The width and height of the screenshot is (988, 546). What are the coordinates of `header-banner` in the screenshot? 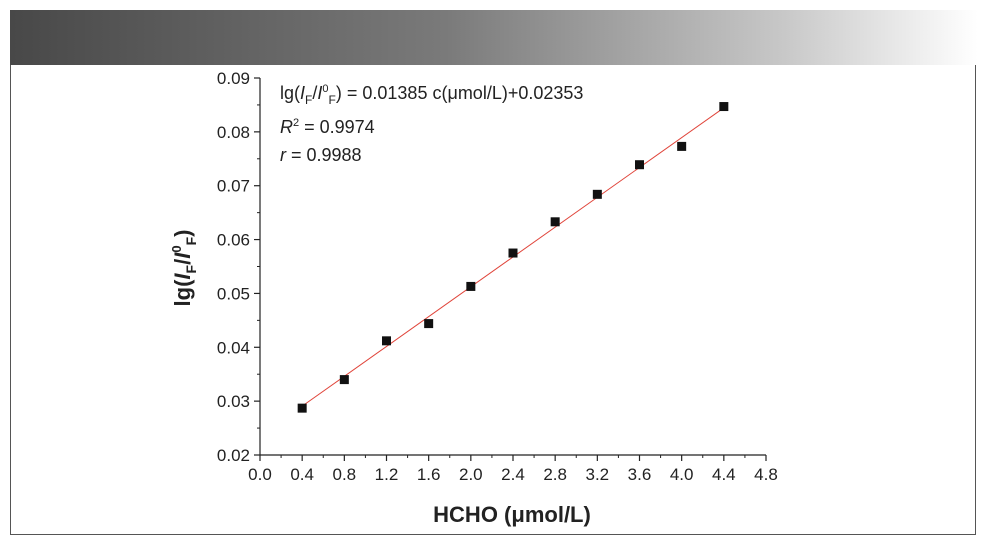 It's located at (494, 37).